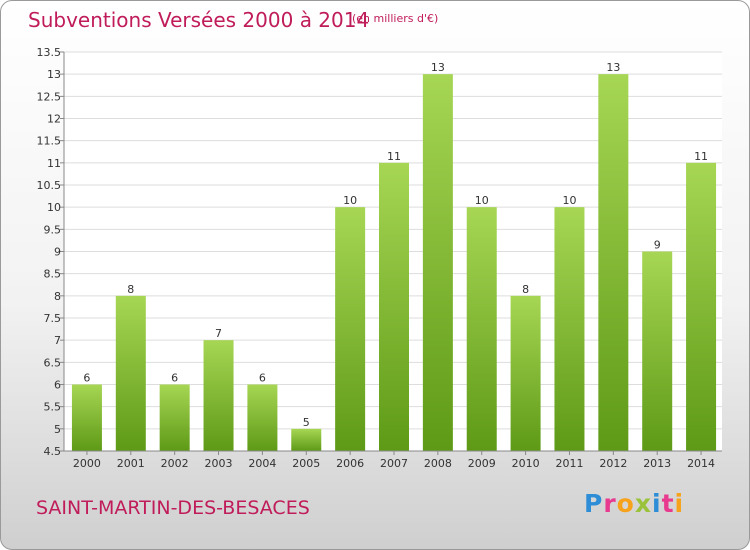 The height and width of the screenshot is (550, 750). I want to click on y-tick-label: 6, so click(57, 385).